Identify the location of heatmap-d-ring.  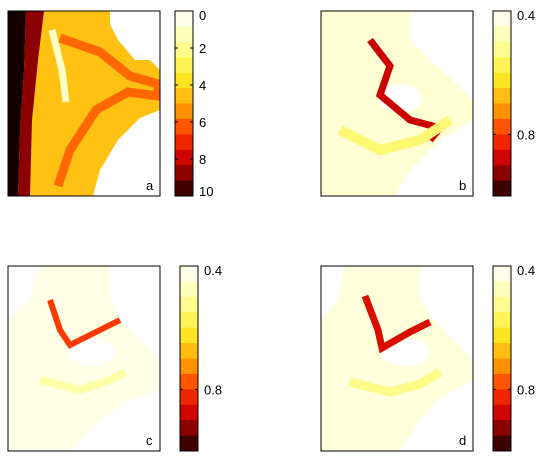
(395, 382).